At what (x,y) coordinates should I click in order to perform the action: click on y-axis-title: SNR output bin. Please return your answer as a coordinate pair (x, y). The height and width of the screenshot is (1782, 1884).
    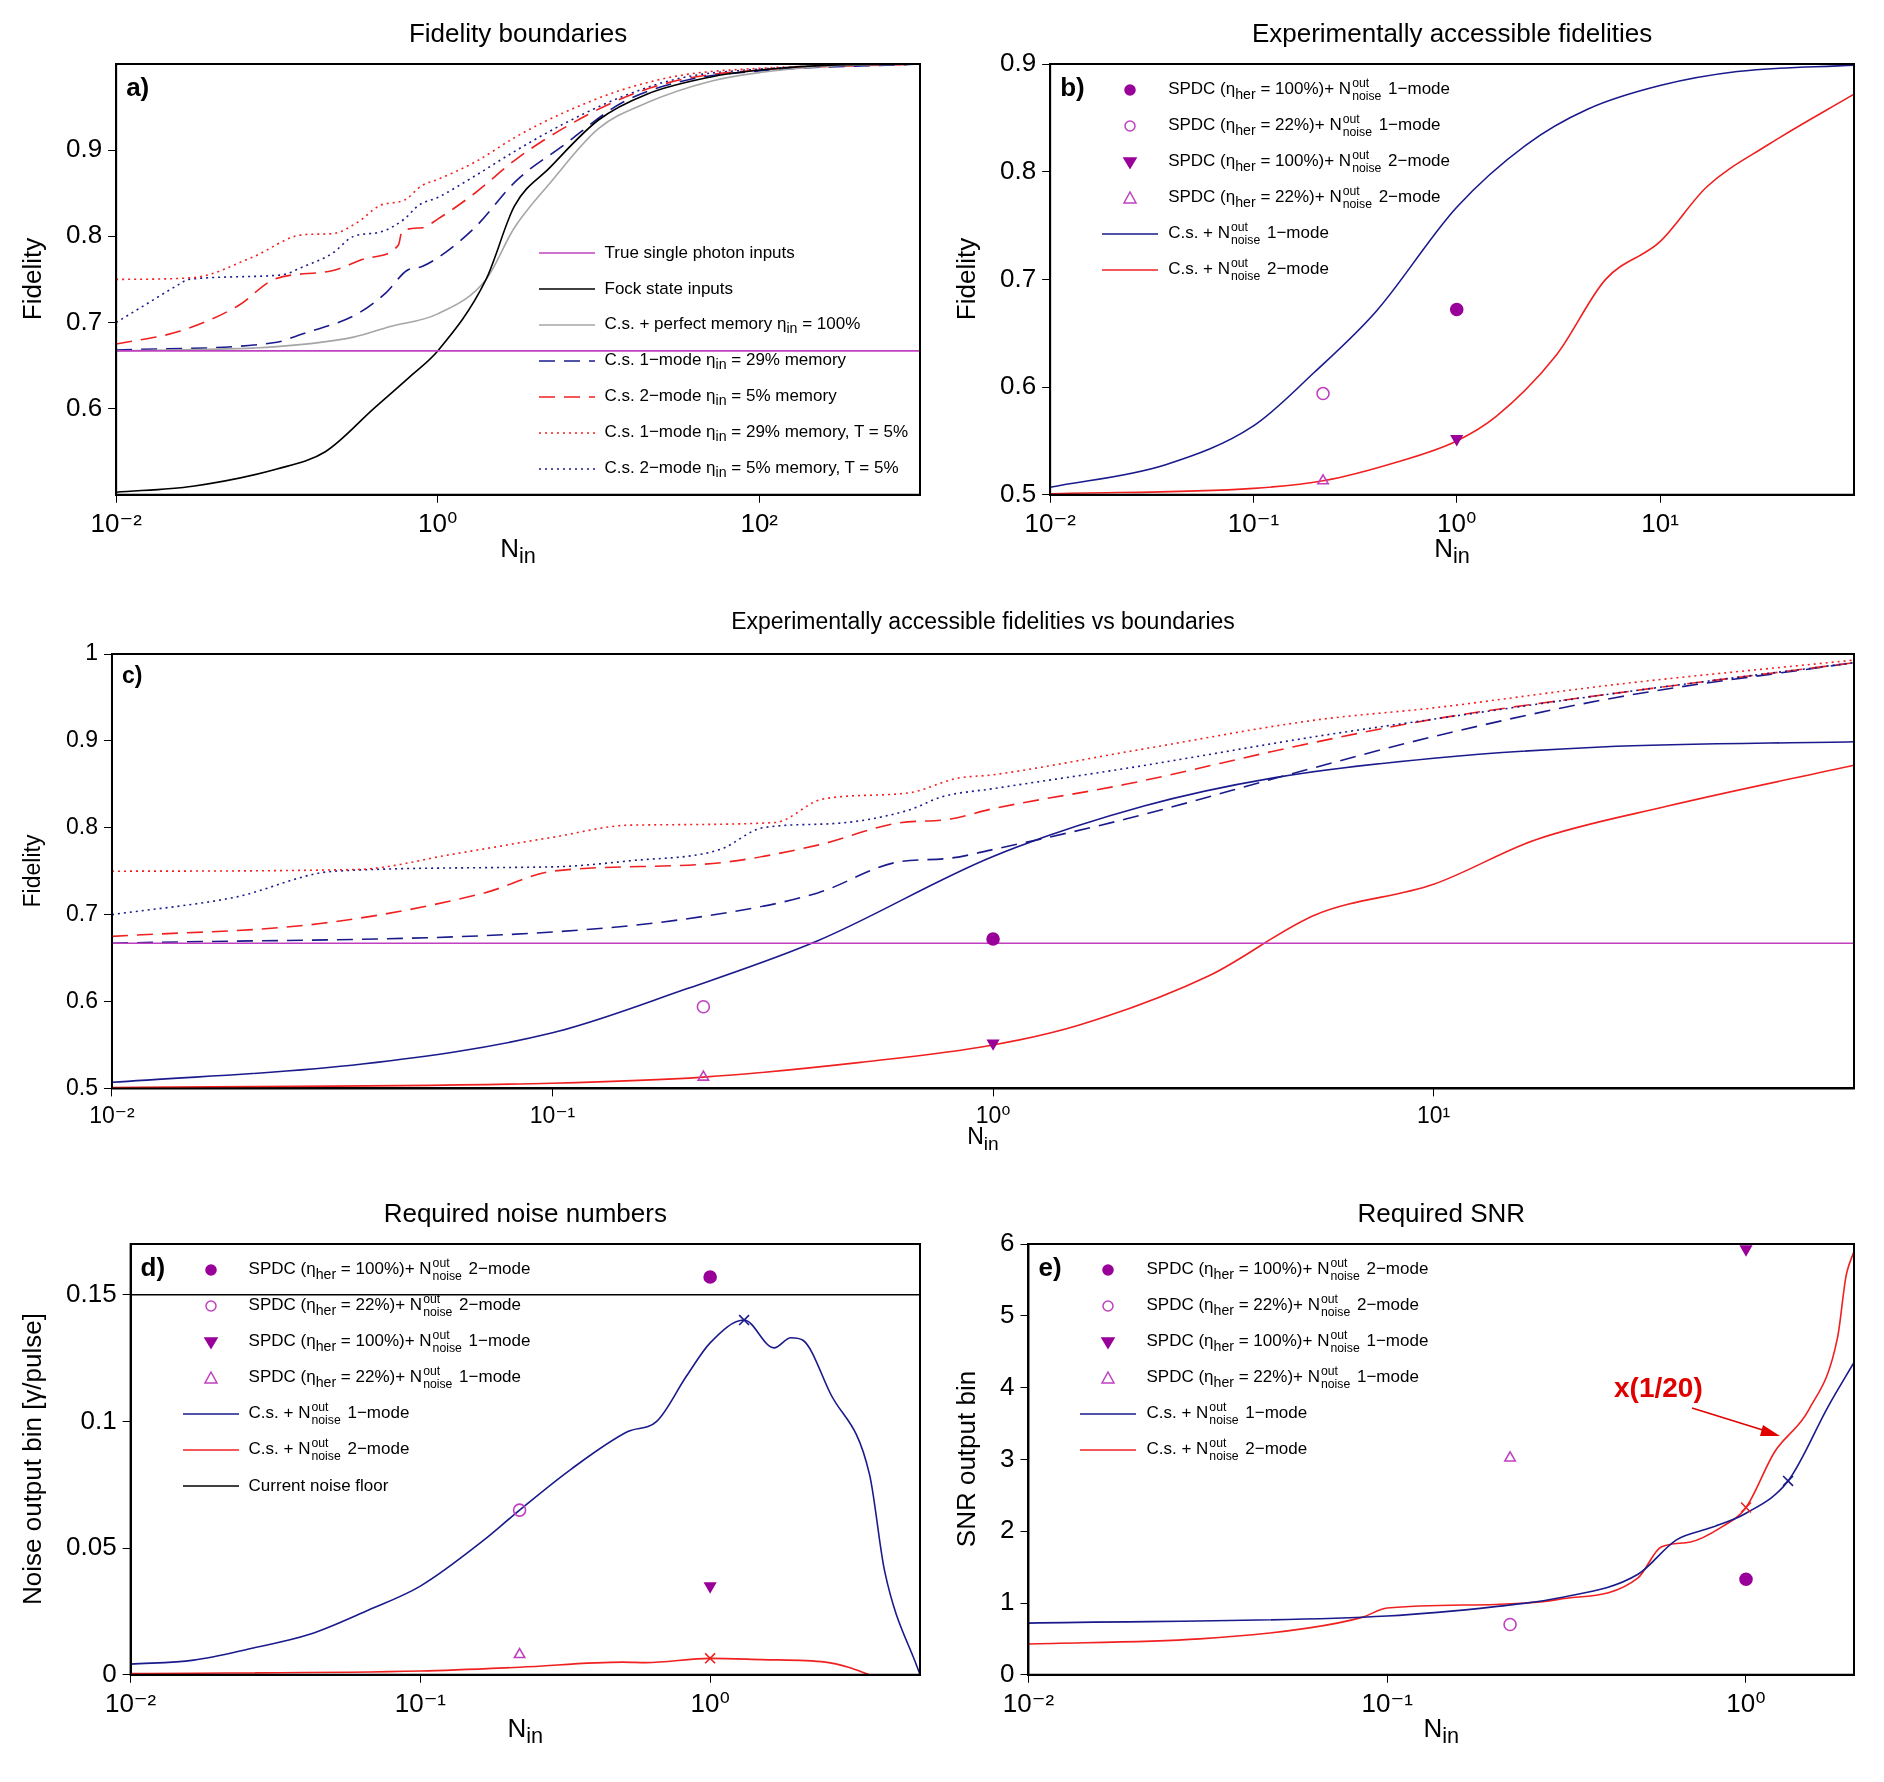
    Looking at the image, I should click on (966, 1459).